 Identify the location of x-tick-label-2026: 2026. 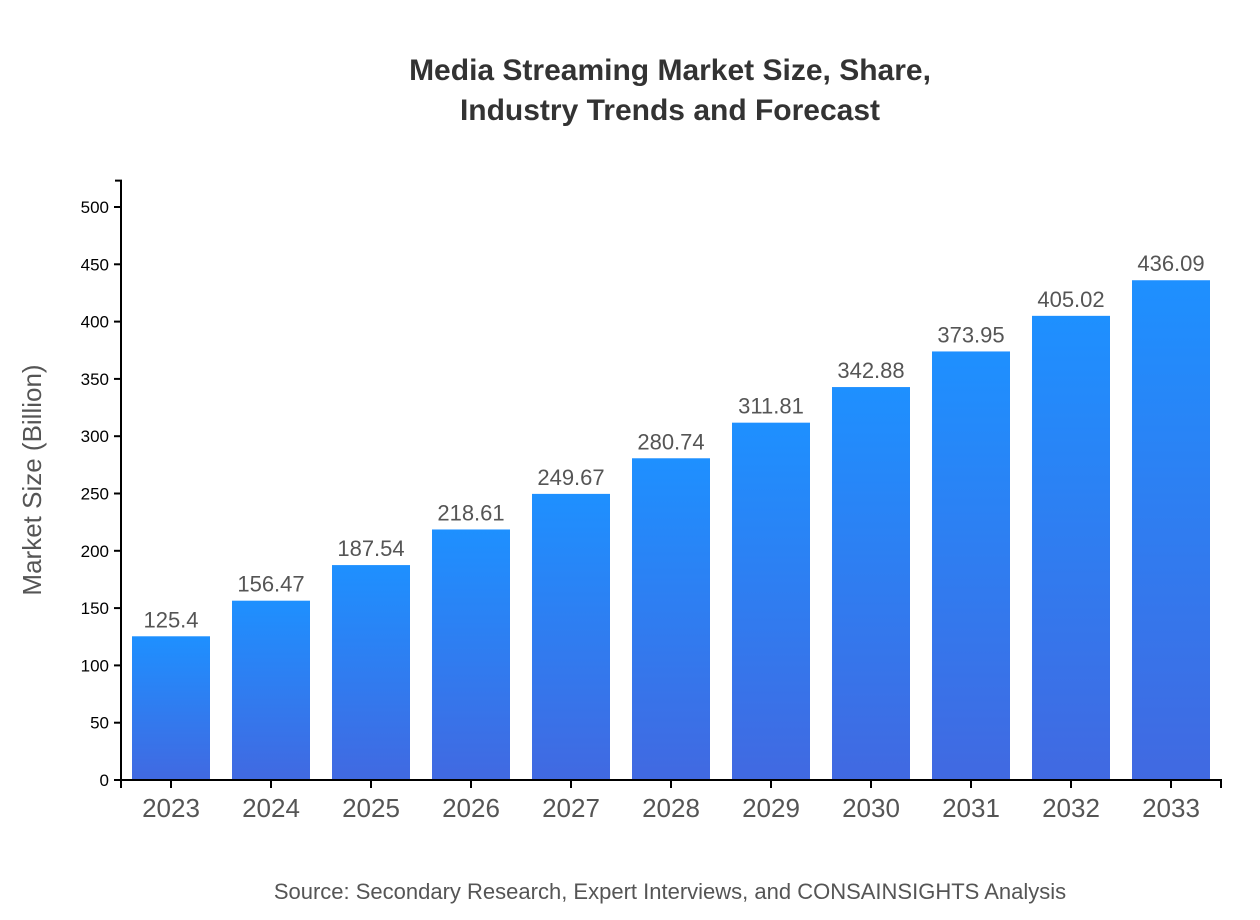
(471, 808).